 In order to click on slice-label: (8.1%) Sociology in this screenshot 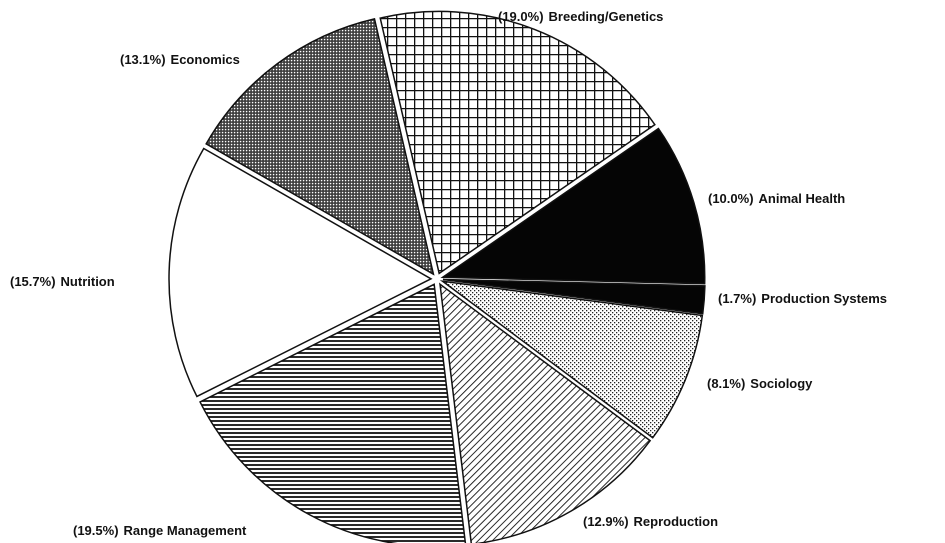, I will do `click(760, 383)`.